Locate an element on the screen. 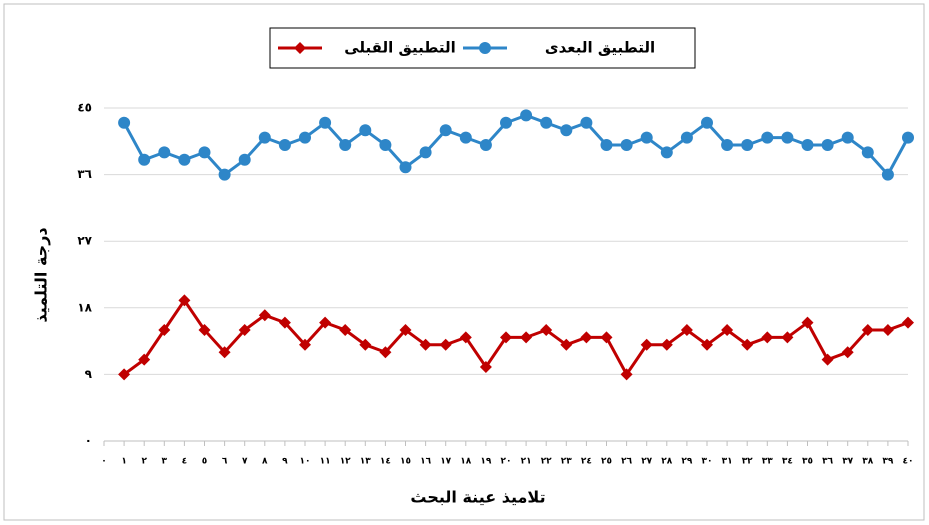  x-axis-title: تلاميذ عينة البحث is located at coordinates (477, 497).